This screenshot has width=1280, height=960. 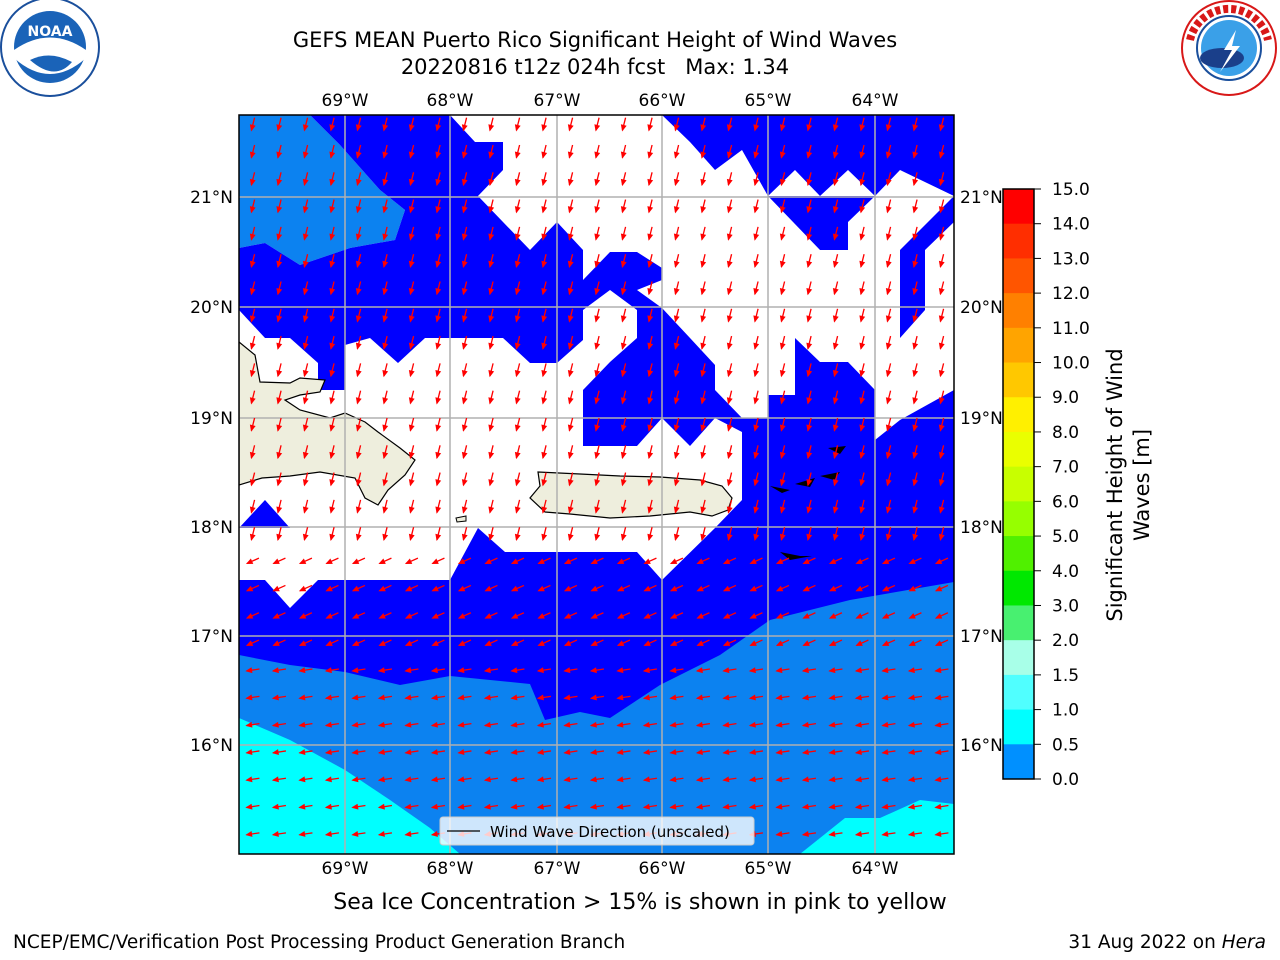 What do you see at coordinates (981, 746) in the screenshot?
I see `lat-label: 16°N` at bounding box center [981, 746].